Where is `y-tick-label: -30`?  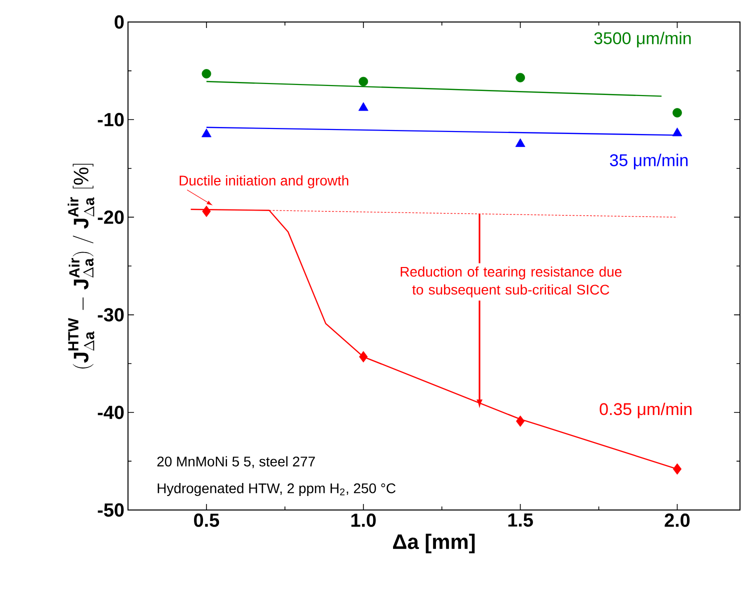 y-tick-label: -30 is located at coordinates (111, 315).